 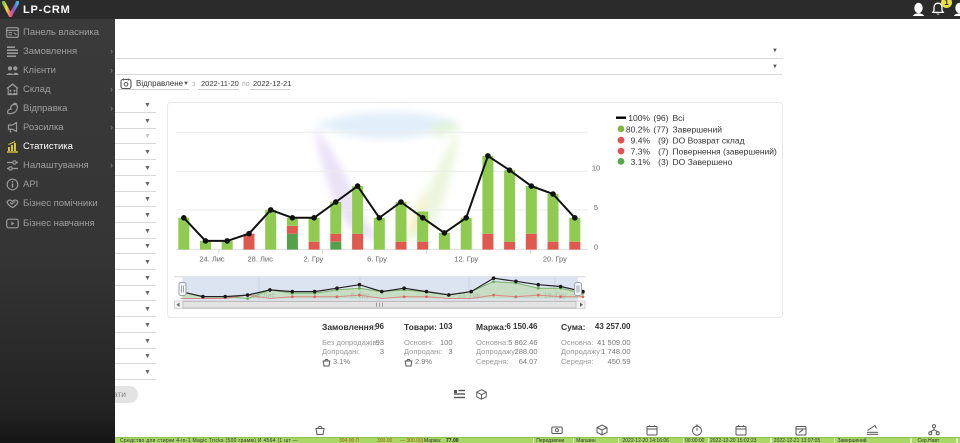 I want to click on svg-text: 7.3%, so click(x=641, y=152).